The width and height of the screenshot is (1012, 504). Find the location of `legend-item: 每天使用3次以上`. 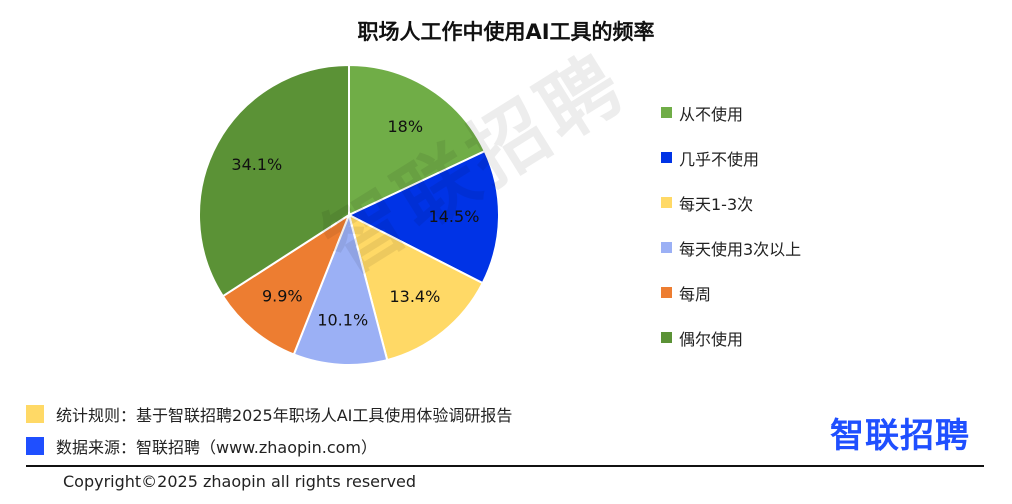

legend-item: 每天使用3次以上 is located at coordinates (731, 247).